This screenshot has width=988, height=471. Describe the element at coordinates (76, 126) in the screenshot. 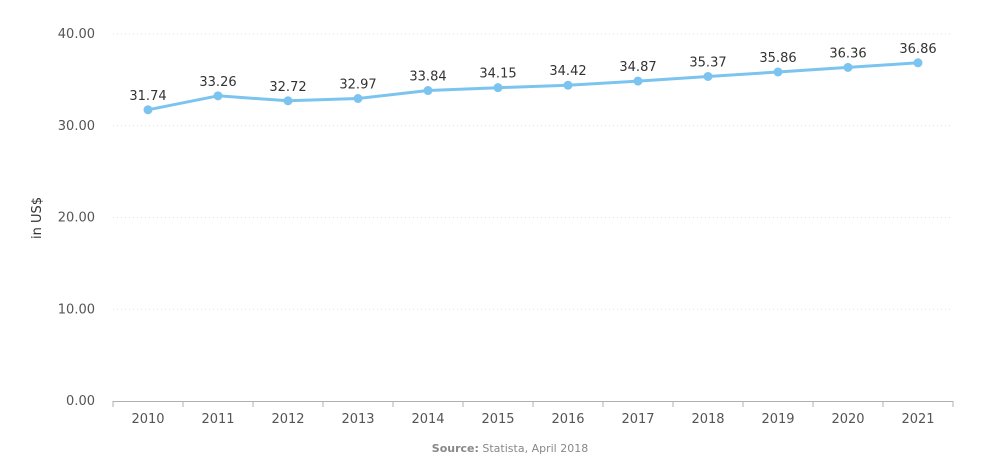

I see `y-tick-label: 30.00` at that location.